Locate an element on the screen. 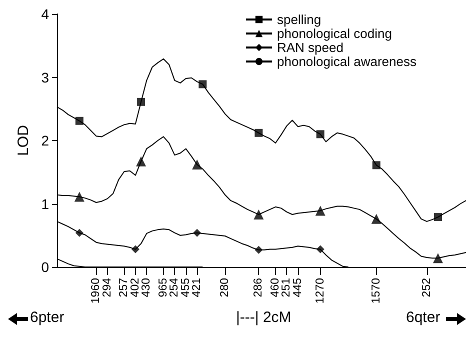 Image resolution: width=474 pixels, height=347 pixels. text: |---| 2cM is located at coordinates (264, 317).